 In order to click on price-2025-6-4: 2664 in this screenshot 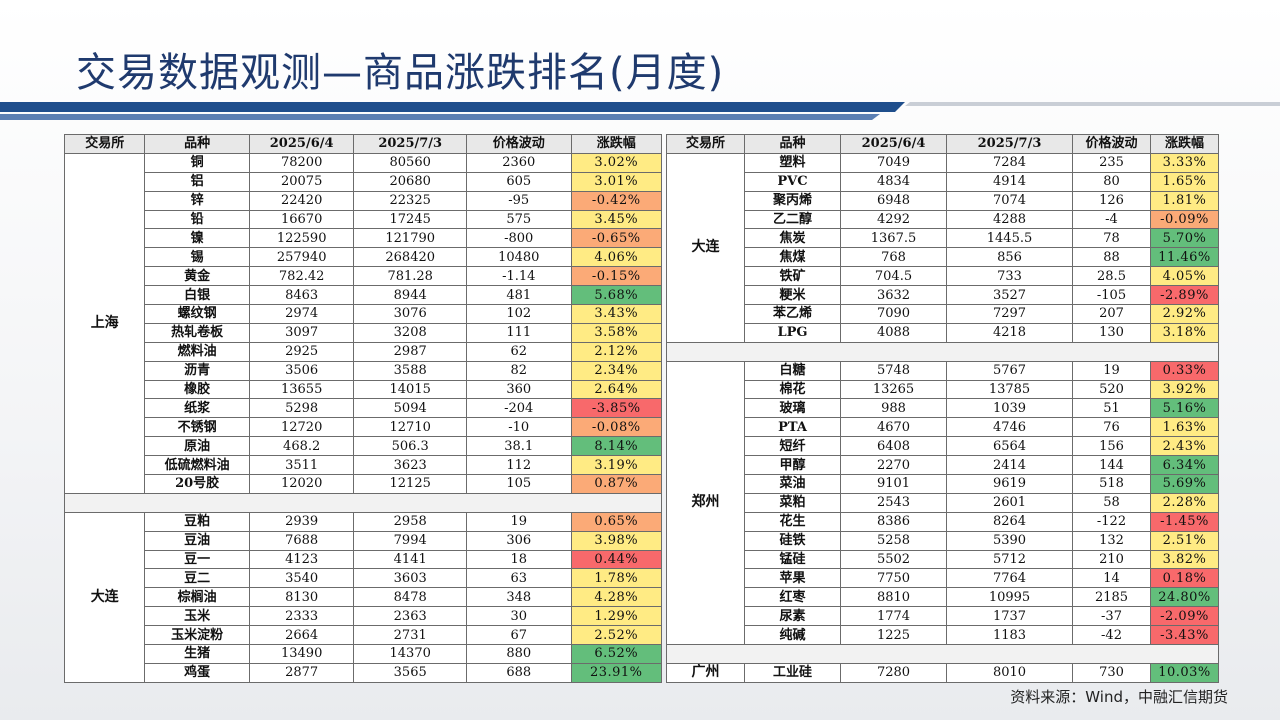, I will do `click(301, 635)`.